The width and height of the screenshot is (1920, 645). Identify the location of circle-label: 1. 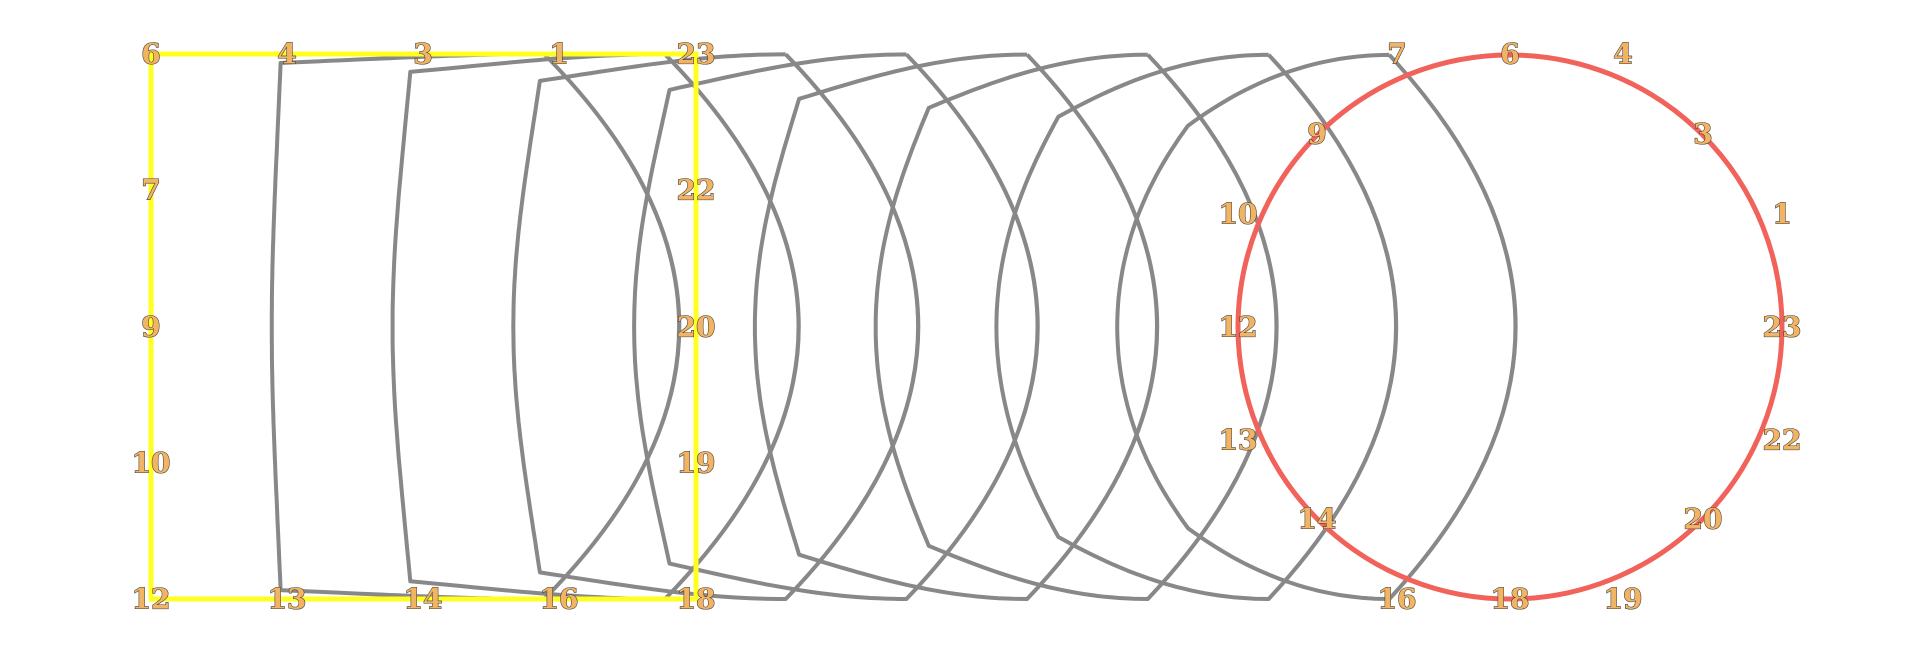
(1781, 214).